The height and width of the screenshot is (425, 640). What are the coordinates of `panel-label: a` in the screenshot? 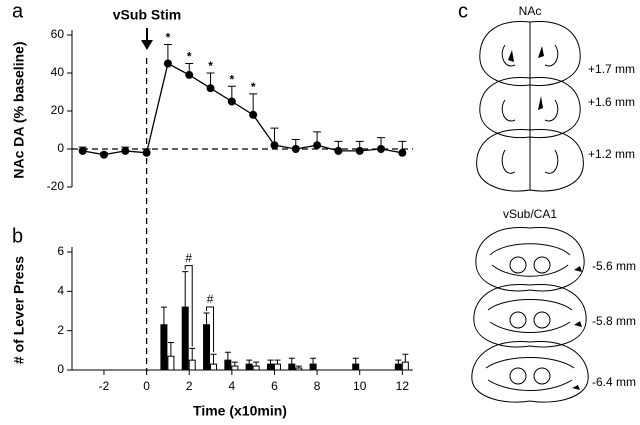 It's located at (18, 11).